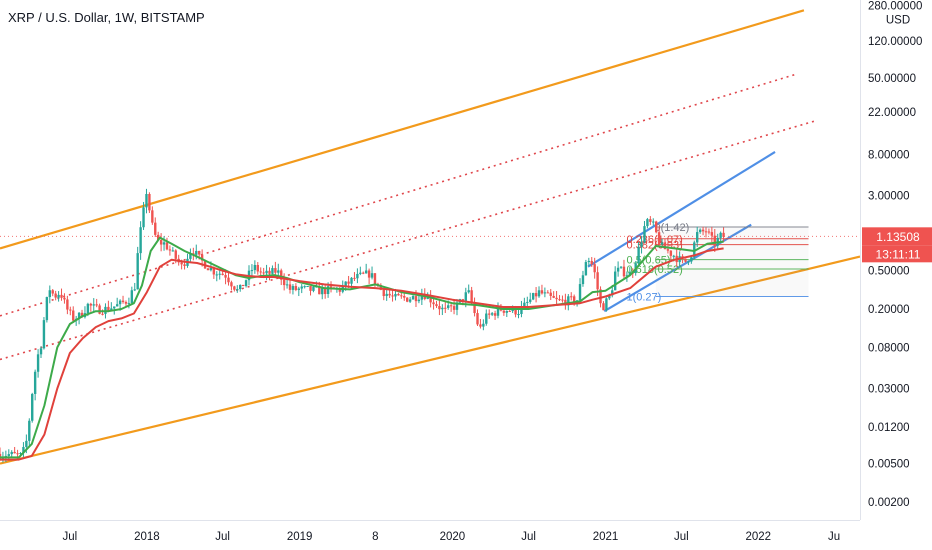 Image resolution: width=932 pixels, height=550 pixels. Describe the element at coordinates (430, 532) in the screenshot. I see `time-axis: Jul 2018 Jul 2019 8 2020 Jul 2021 Jul 2022 Ju` at that location.